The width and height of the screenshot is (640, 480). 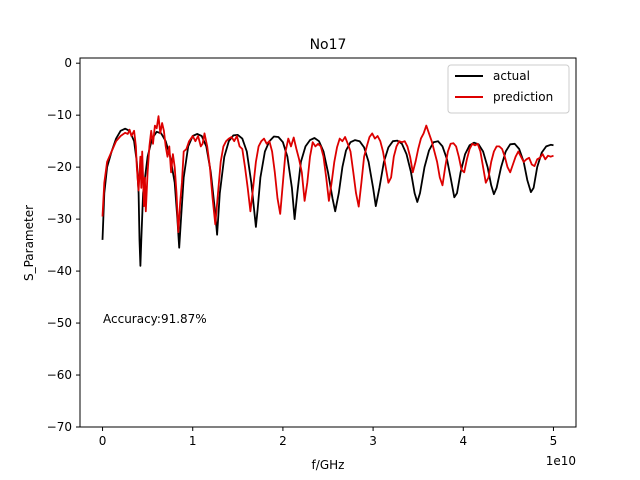 What do you see at coordinates (508, 89) in the screenshot?
I see `legend: actual prediction` at bounding box center [508, 89].